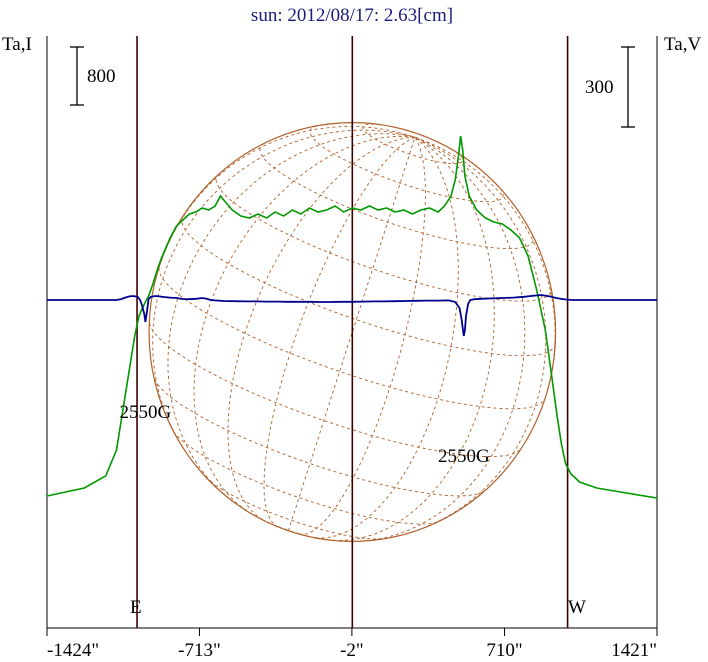 This screenshot has width=708, height=662. What do you see at coordinates (136, 607) in the screenshot?
I see `east-label: E` at bounding box center [136, 607].